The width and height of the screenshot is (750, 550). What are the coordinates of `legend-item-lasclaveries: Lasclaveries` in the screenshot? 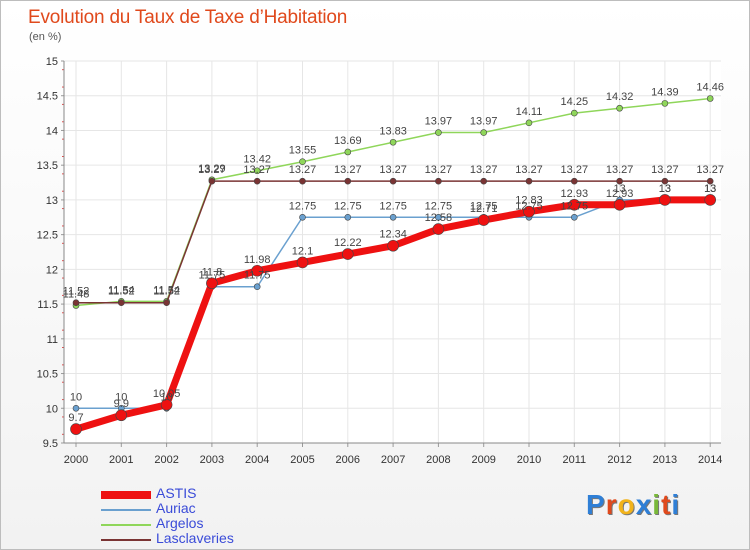 It's located at (211, 538).